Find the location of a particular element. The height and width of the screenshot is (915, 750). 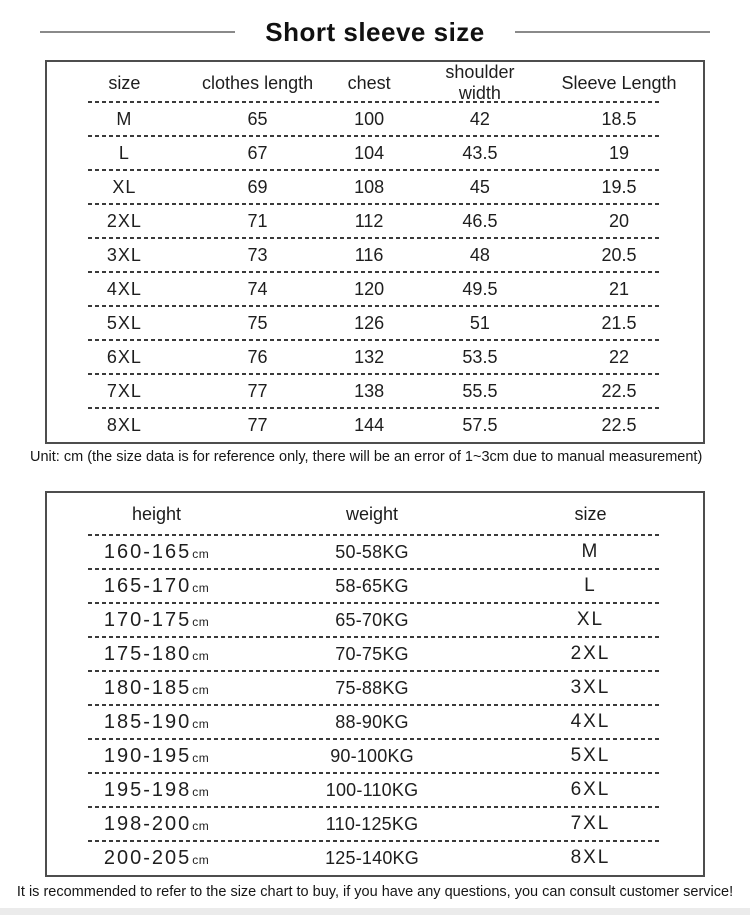

chest-cell: 112 is located at coordinates (369, 220).